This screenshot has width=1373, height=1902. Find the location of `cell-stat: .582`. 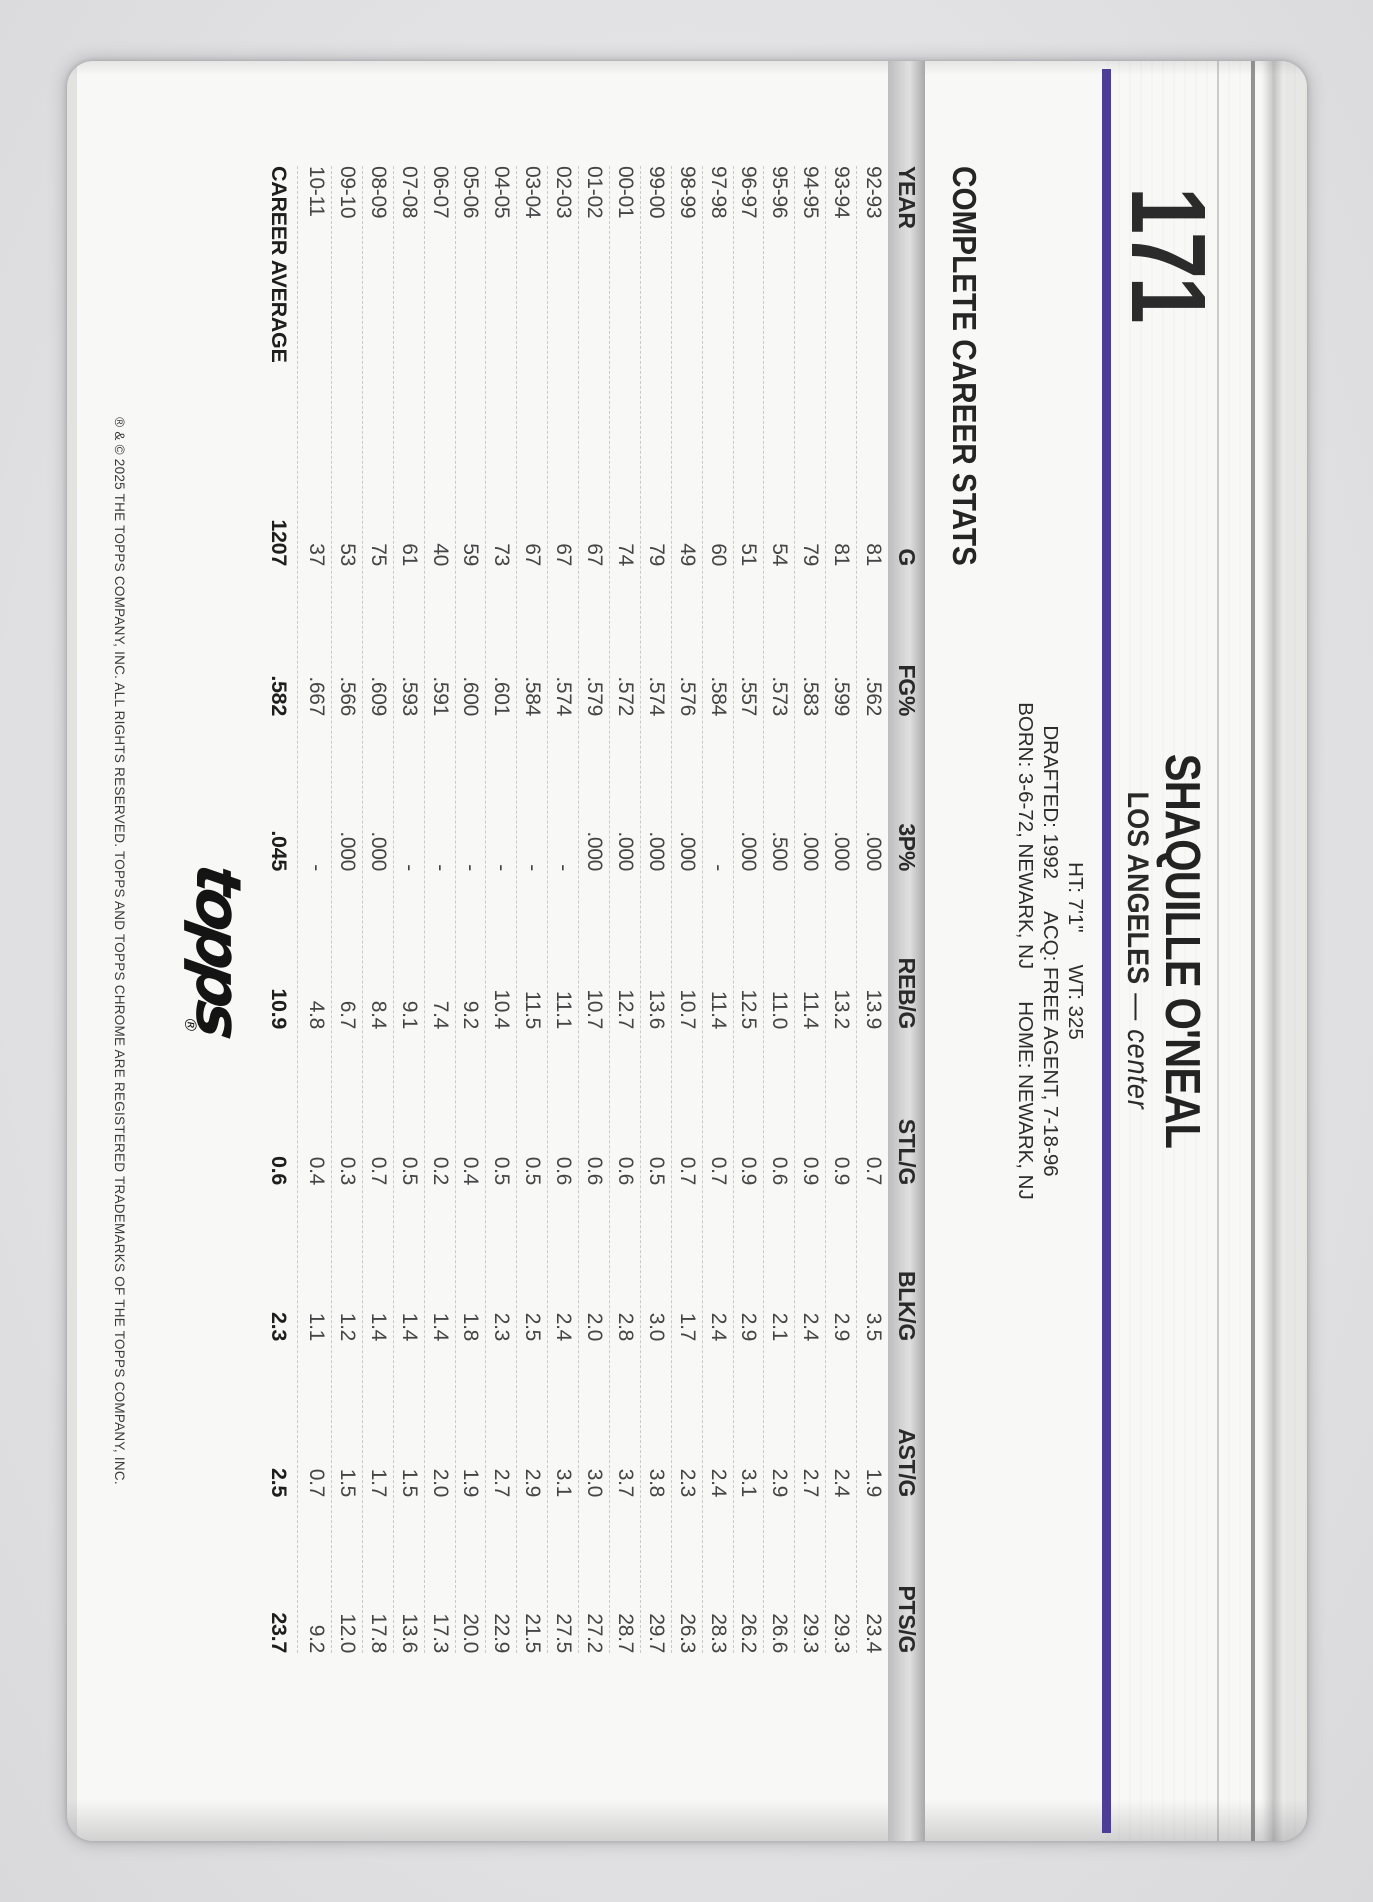

cell-stat: .582 is located at coordinates (278, 695).